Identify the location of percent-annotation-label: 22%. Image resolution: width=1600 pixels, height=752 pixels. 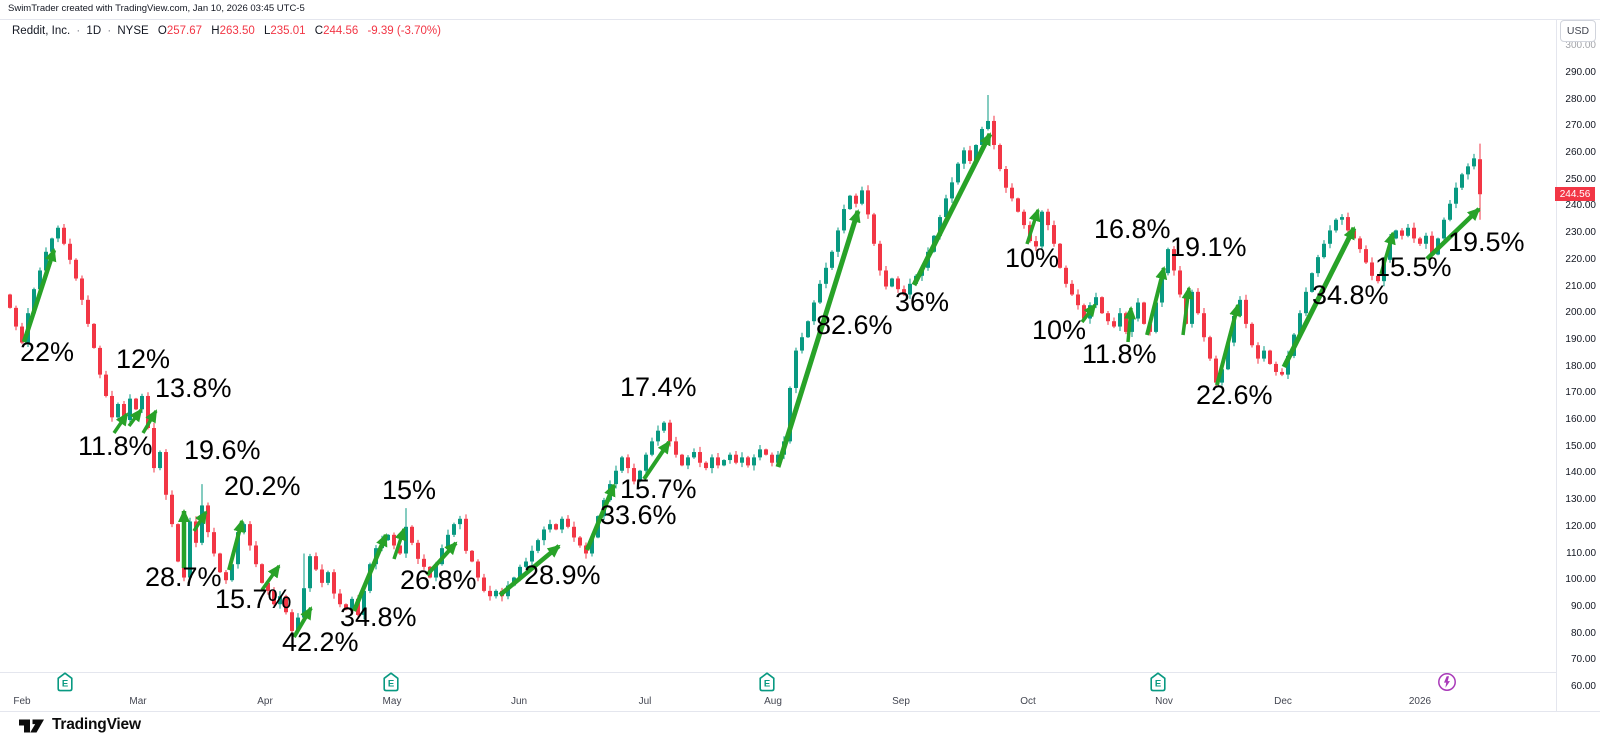
(47, 352).